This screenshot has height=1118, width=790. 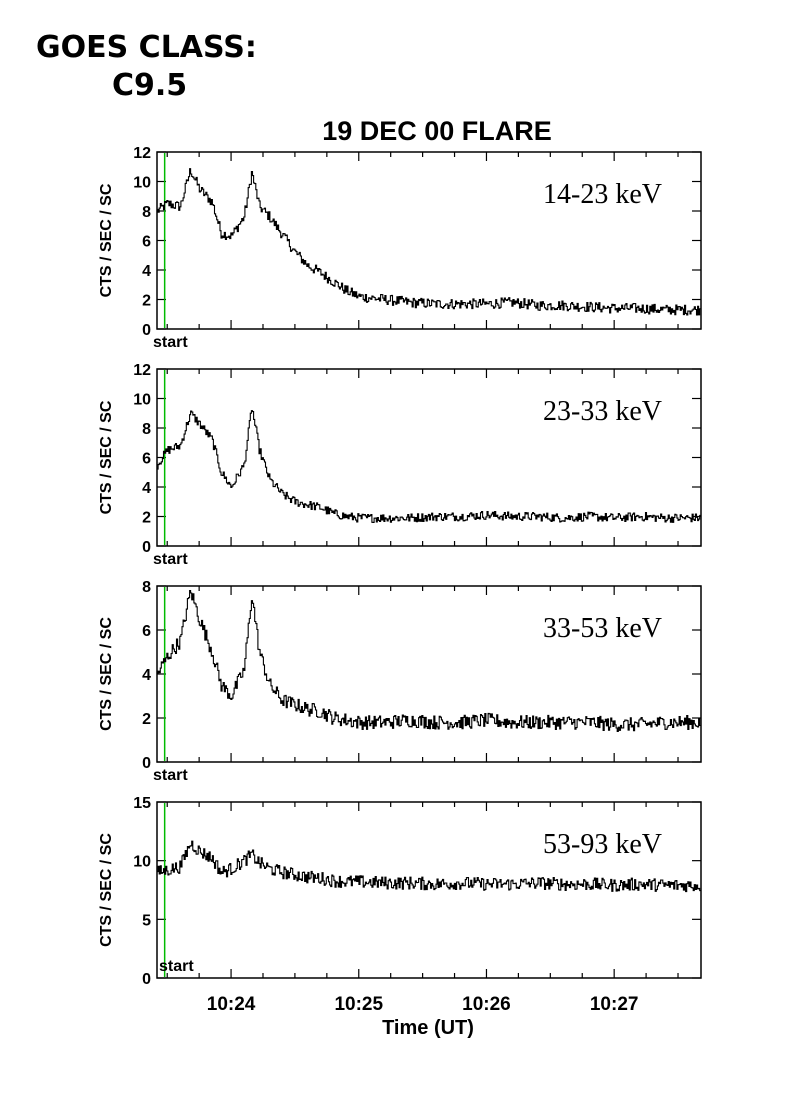 I want to click on x-tick-labels: 10:24 10:25 10:26 10:27, so click(x=423, y=1004).